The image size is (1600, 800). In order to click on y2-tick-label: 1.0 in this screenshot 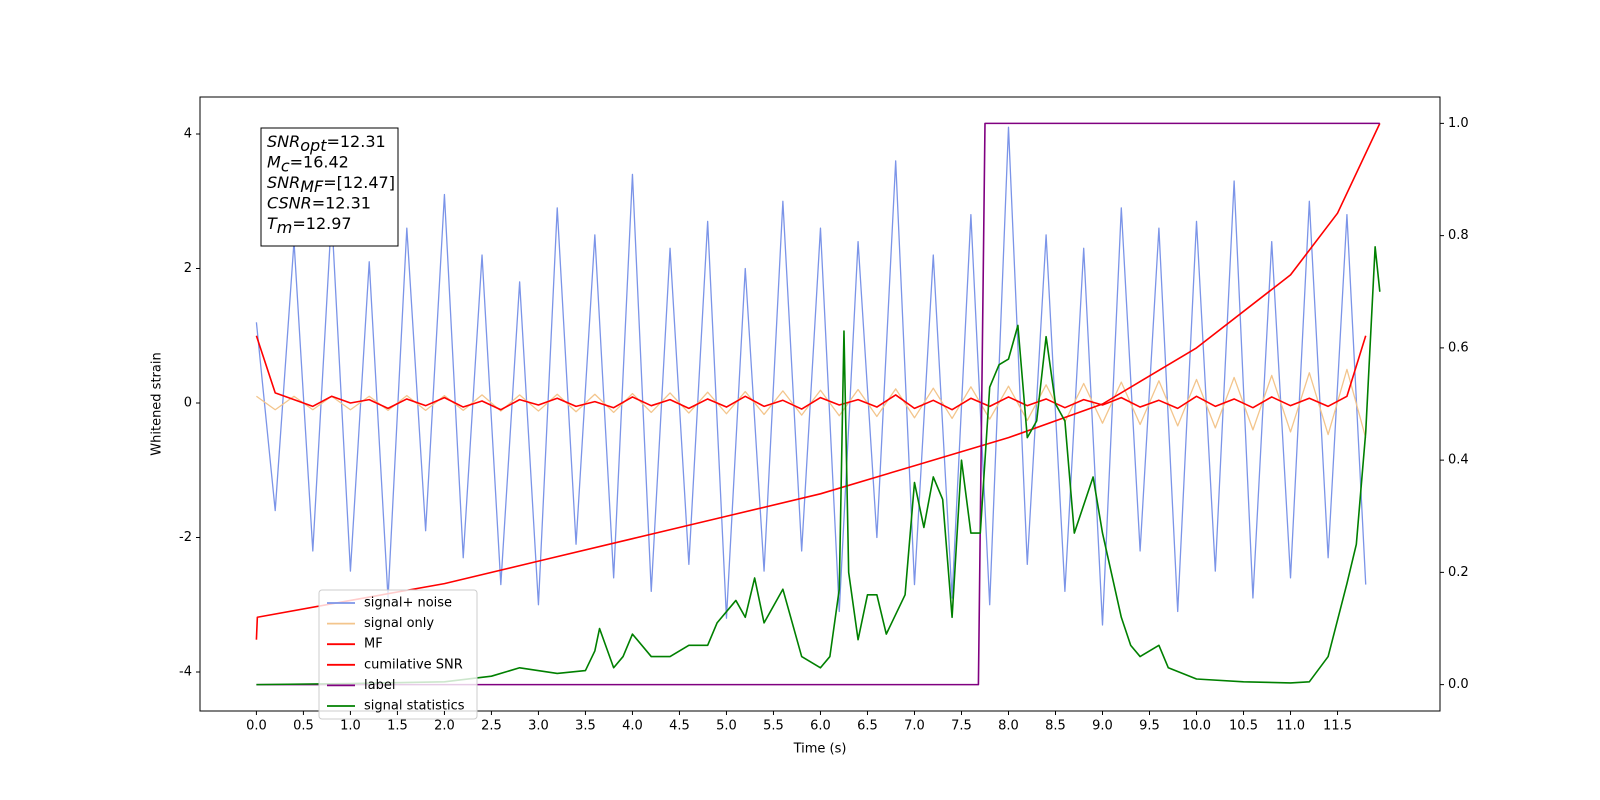, I will do `click(1458, 123)`.